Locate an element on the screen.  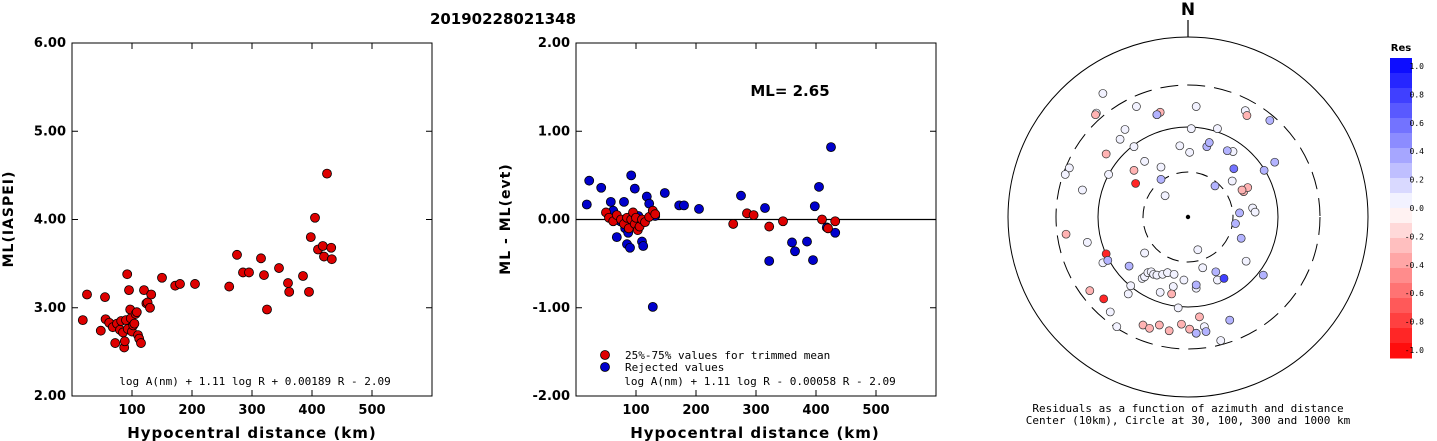
colorbar-labels: 1.0 0.8 0.6 0.4 0.2 0.0 -0.2 -0.4 -0.6 -0.8 -1.0 is located at coordinates (1414, 208).